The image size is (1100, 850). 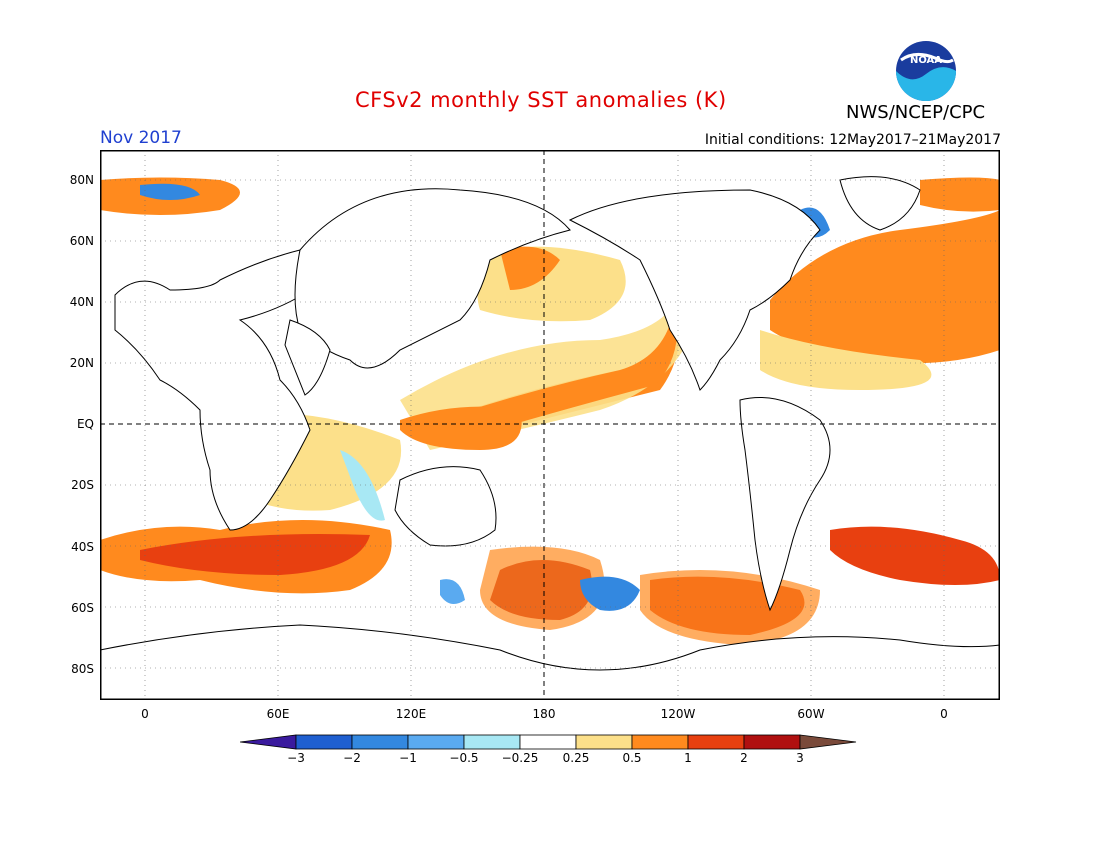 I want to click on colorbar-tick-label: 2, so click(x=744, y=758).